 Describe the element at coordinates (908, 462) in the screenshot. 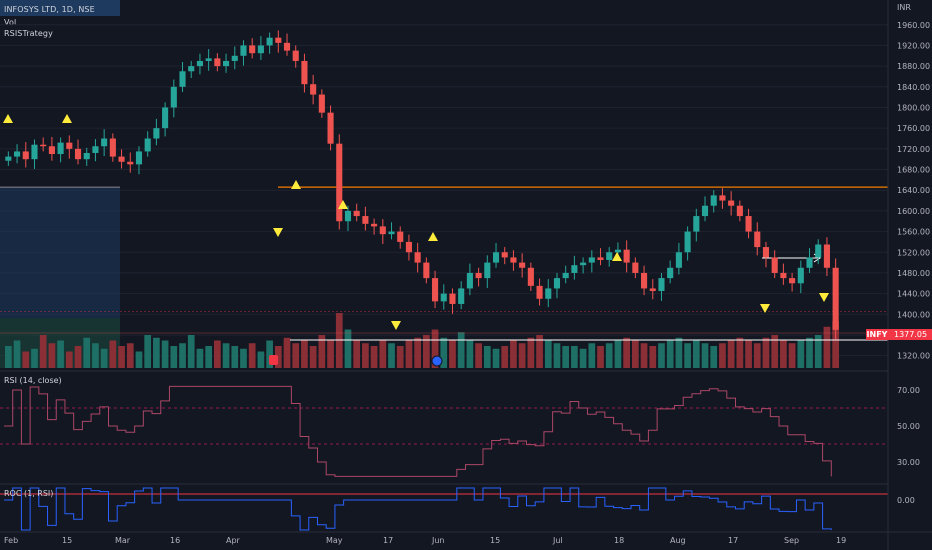

I see `rsi-tick-label: 30.00` at that location.